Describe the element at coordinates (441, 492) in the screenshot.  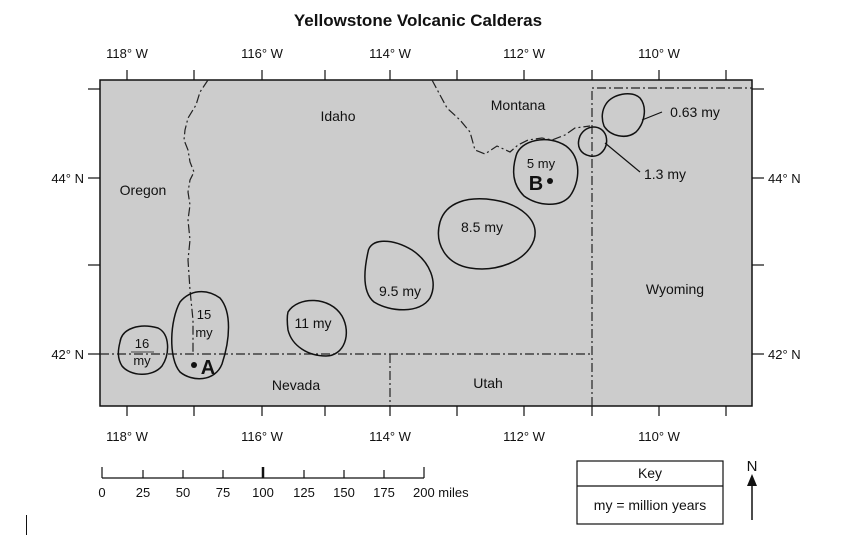
I see `scale-tick-200: 200 miles` at that location.